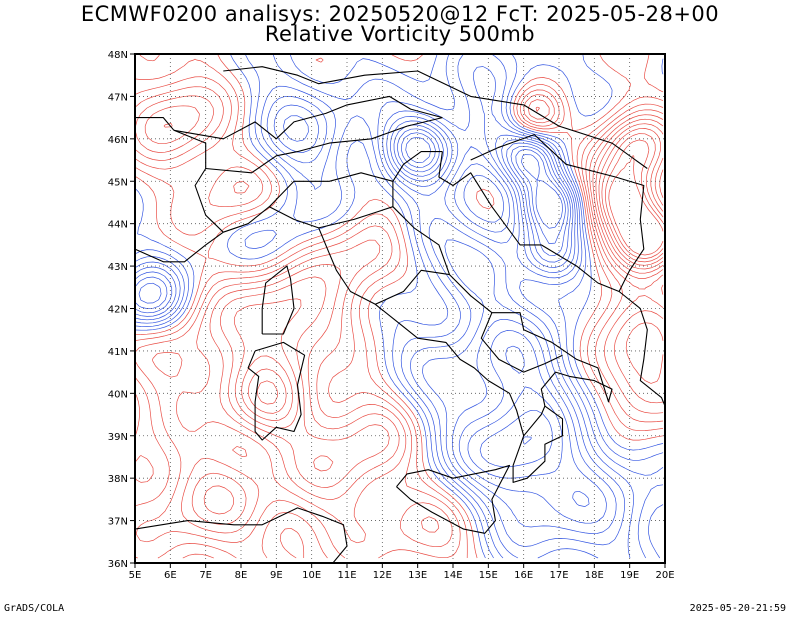  I want to click on lat-label: 37N, so click(118, 522).